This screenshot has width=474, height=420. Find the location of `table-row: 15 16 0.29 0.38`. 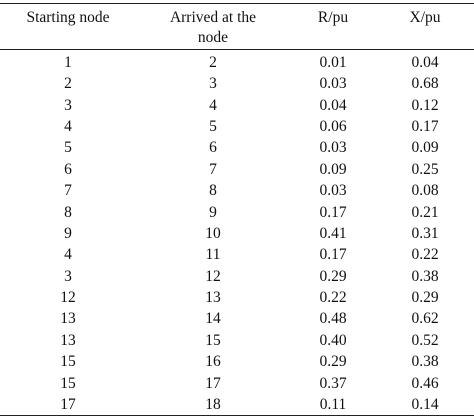

table-row: 15 16 0.29 0.38 is located at coordinates (237, 361).